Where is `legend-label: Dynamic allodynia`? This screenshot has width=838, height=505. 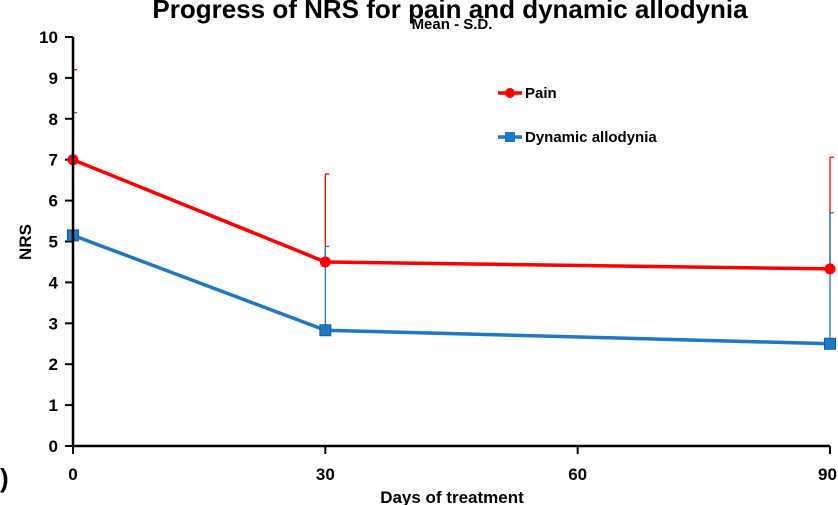 legend-label: Dynamic allodynia is located at coordinates (591, 137).